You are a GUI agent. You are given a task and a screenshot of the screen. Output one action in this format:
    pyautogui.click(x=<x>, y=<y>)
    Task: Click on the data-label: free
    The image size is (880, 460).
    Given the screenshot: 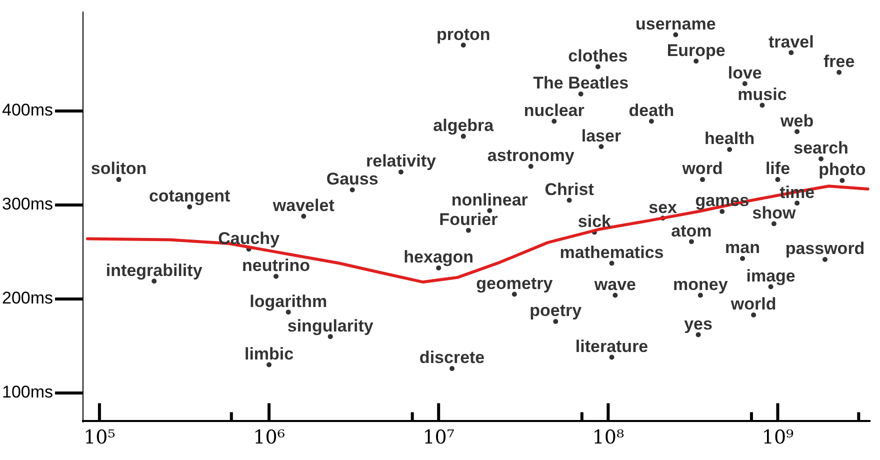 What is the action you would take?
    pyautogui.click(x=839, y=62)
    